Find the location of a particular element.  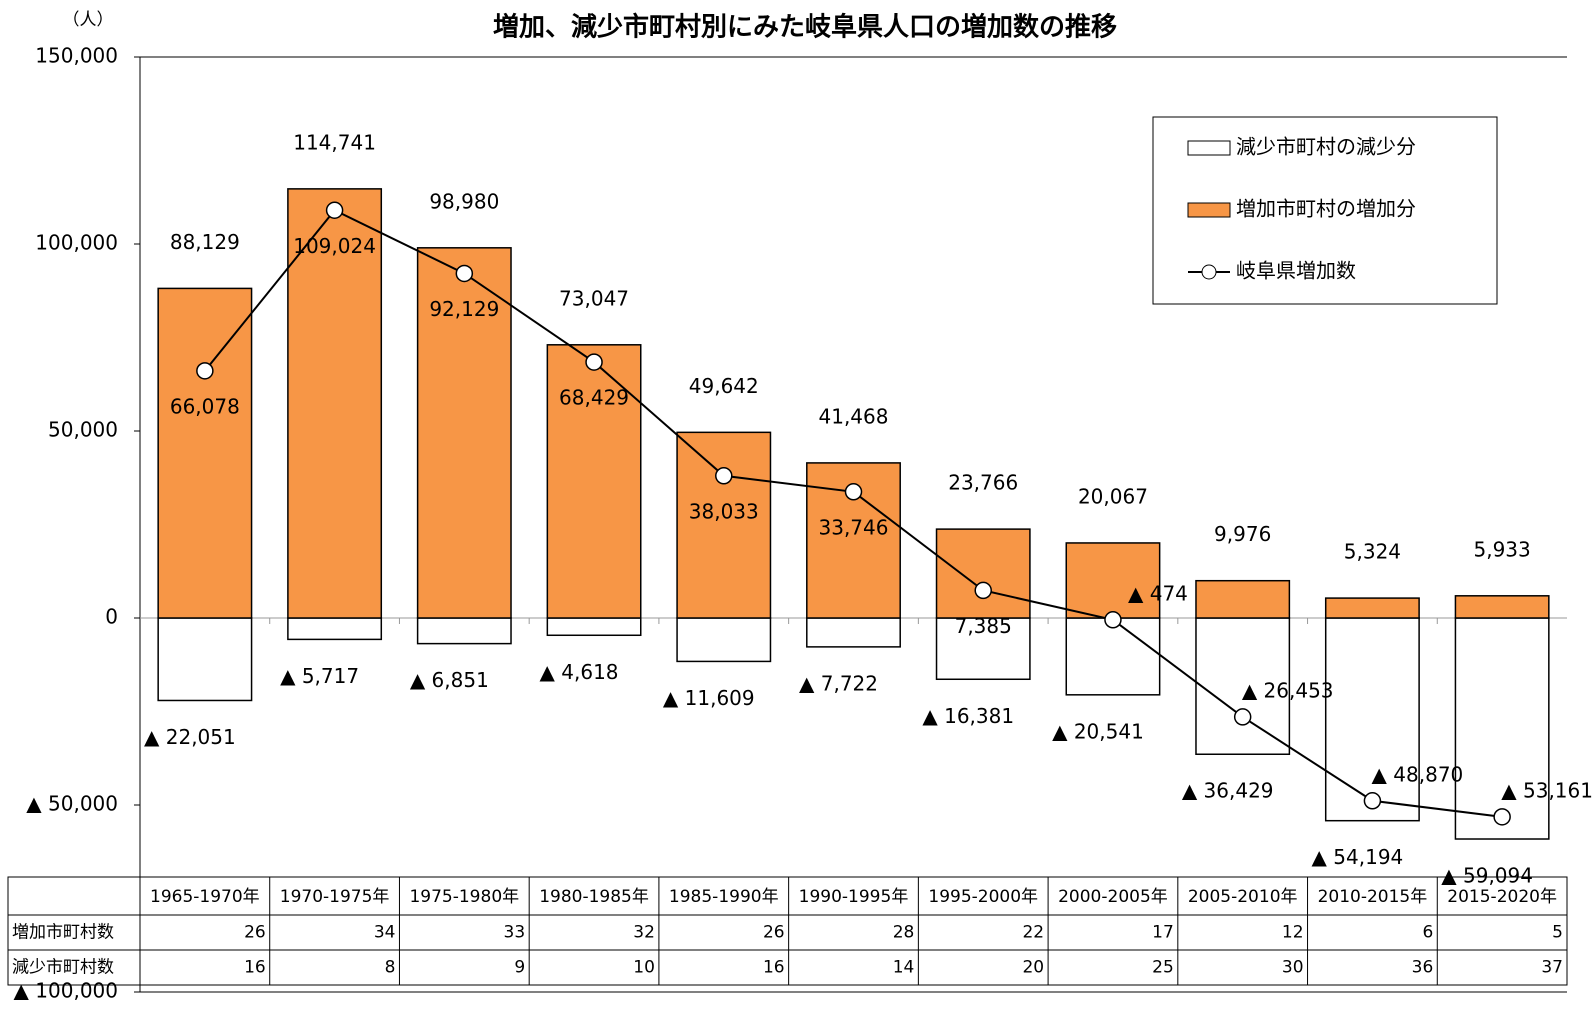

table-cell: 5 is located at coordinates (1557, 933).